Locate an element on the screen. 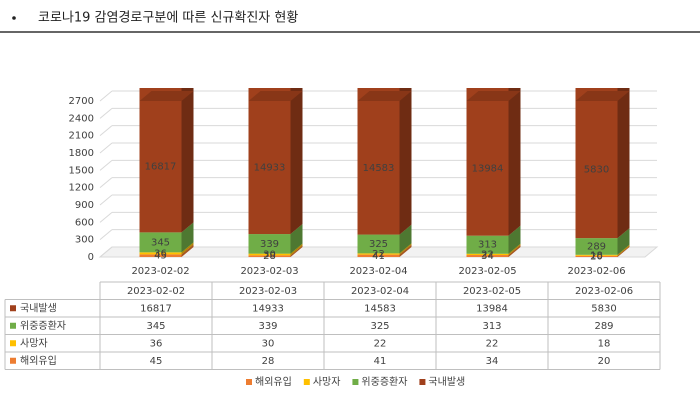 The height and width of the screenshot is (405, 700). data-label: 22 is located at coordinates (378, 254).